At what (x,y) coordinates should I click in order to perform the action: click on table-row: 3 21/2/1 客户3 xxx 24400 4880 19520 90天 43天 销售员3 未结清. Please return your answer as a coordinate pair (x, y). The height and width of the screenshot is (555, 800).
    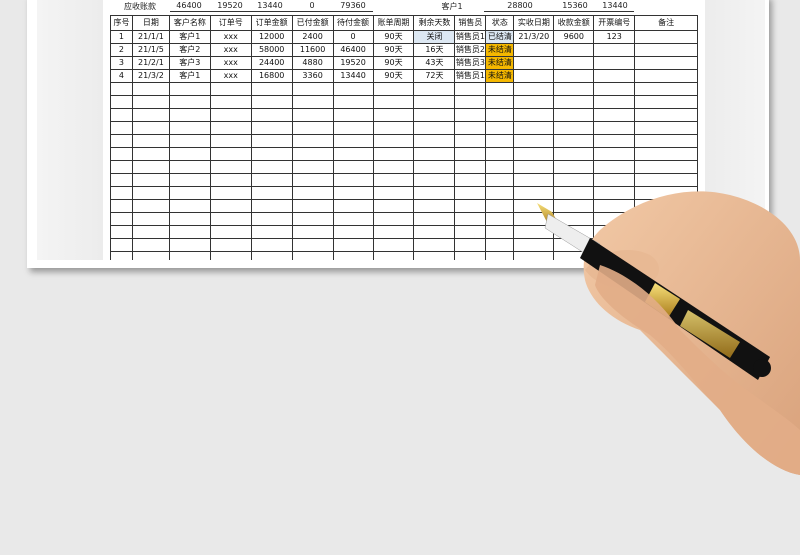
    Looking at the image, I should click on (404, 63).